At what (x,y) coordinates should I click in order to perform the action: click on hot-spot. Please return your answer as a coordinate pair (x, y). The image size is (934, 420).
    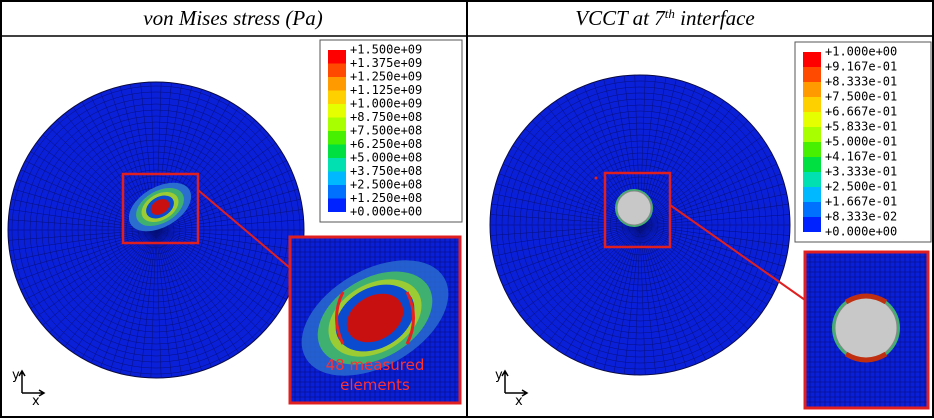
    Looking at the image, I should click on (160, 207).